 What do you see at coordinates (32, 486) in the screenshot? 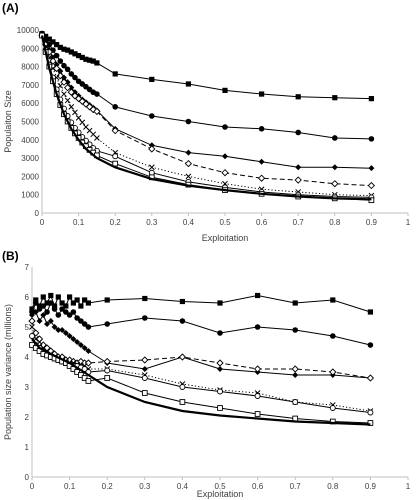
I see `x-tick-label: 0` at bounding box center [32, 486].